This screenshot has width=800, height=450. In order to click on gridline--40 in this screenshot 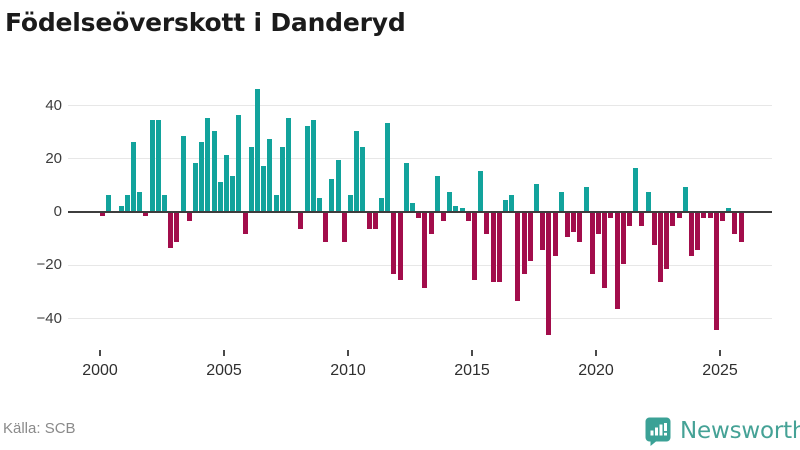, I will do `click(420, 318)`.